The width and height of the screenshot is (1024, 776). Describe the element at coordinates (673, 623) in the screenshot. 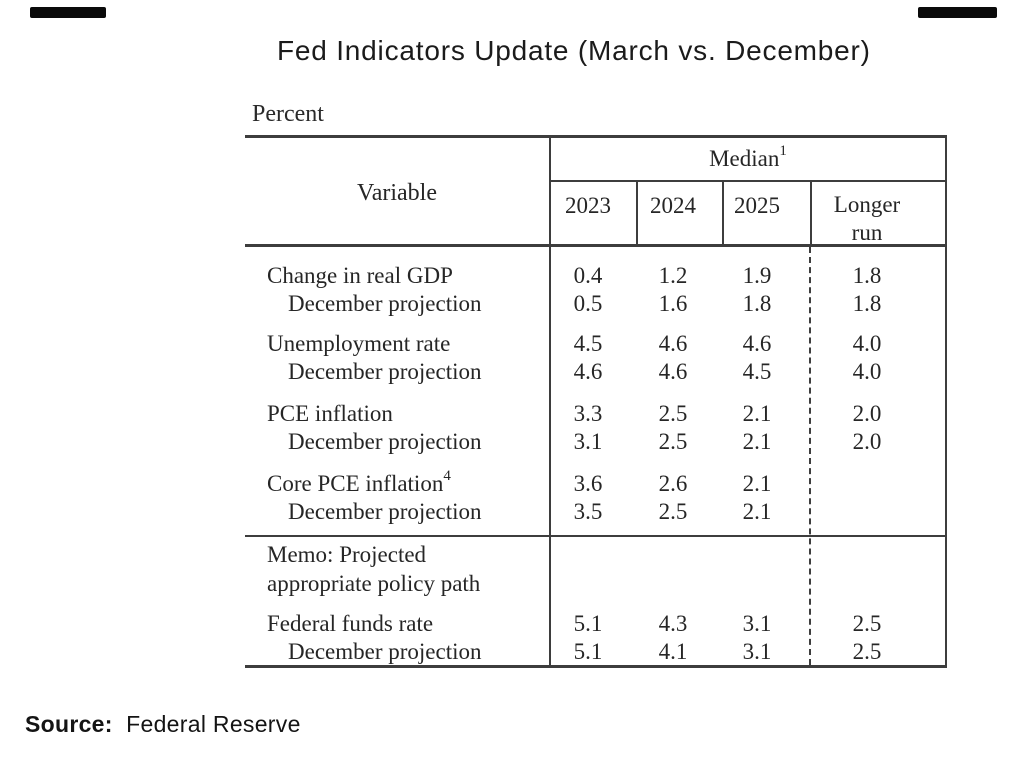

I see `cell-2024: 4.3` at that location.